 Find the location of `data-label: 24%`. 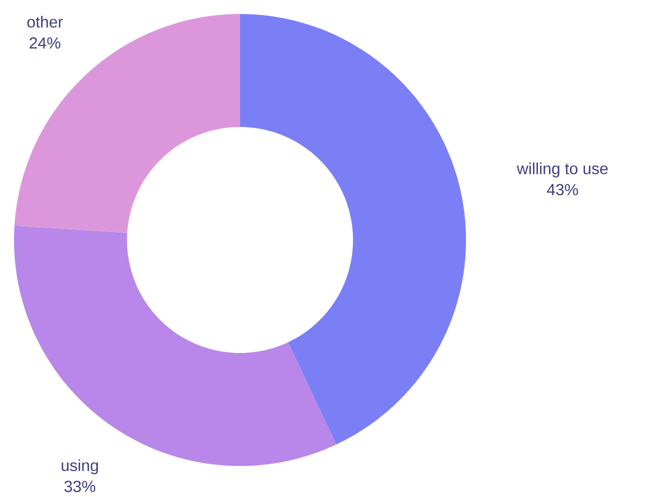

data-label: 24% is located at coordinates (45, 43).